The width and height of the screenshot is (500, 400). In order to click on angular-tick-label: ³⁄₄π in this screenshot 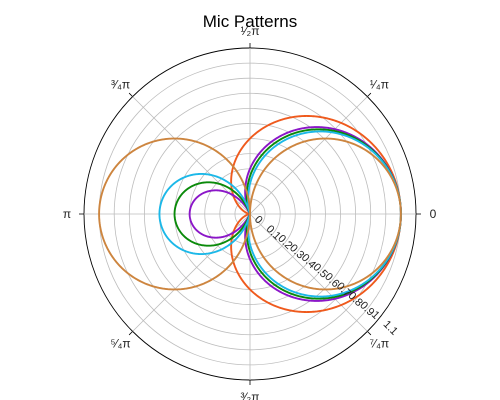, I will do `click(120, 85)`.